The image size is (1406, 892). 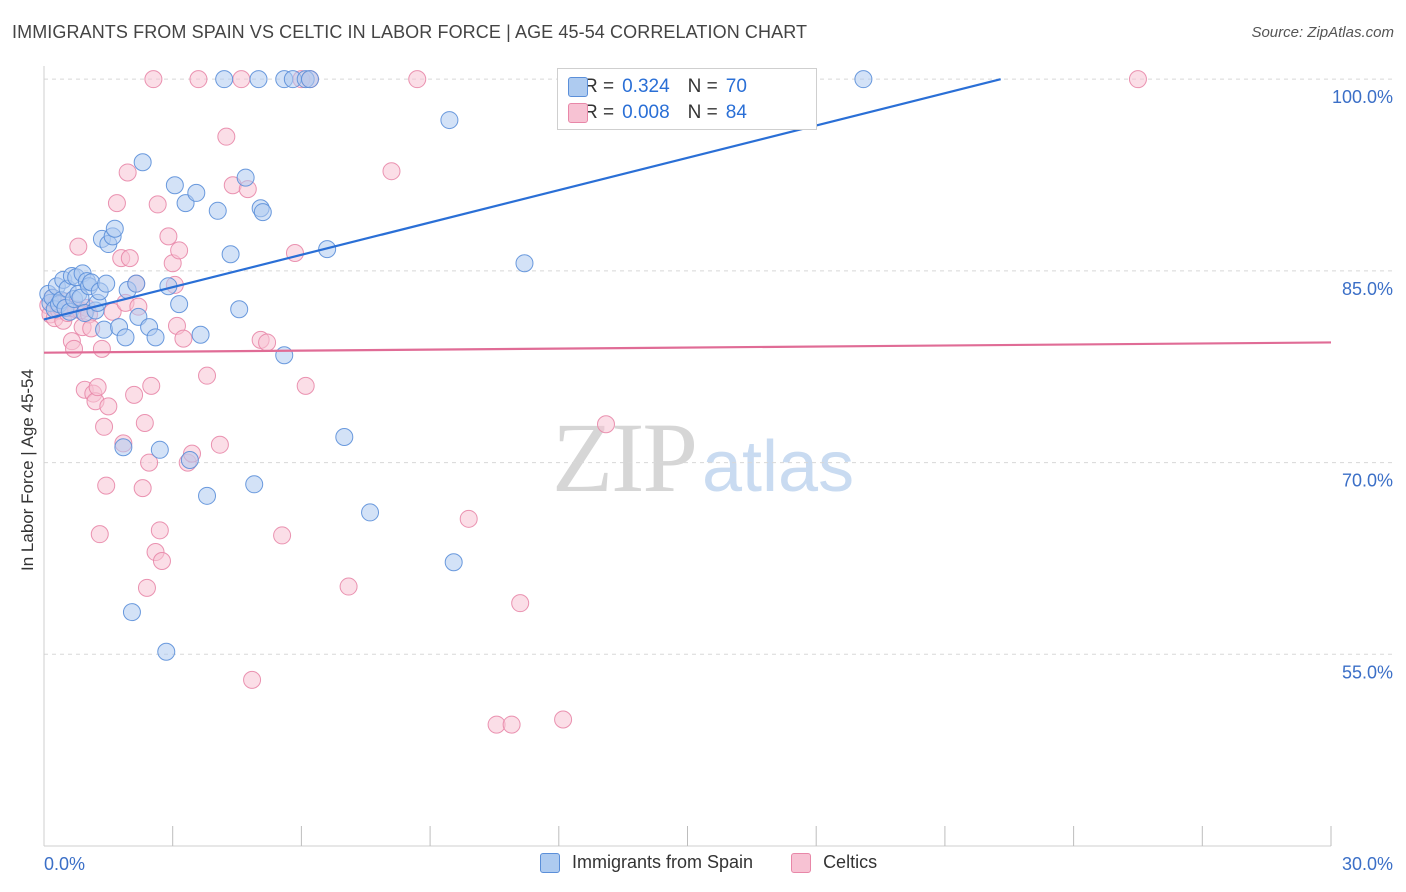 I want to click on r-value: 0.008, so click(x=646, y=112).